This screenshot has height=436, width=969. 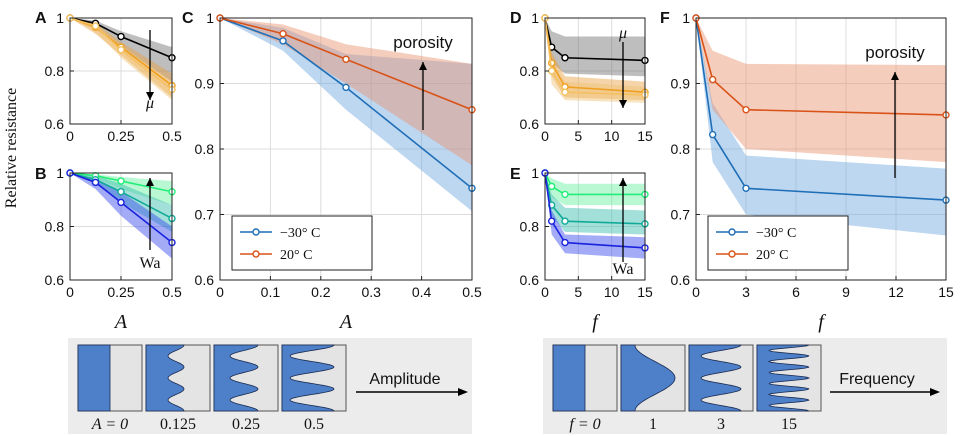 I want to click on x-tick-label: 5, so click(x=578, y=136).